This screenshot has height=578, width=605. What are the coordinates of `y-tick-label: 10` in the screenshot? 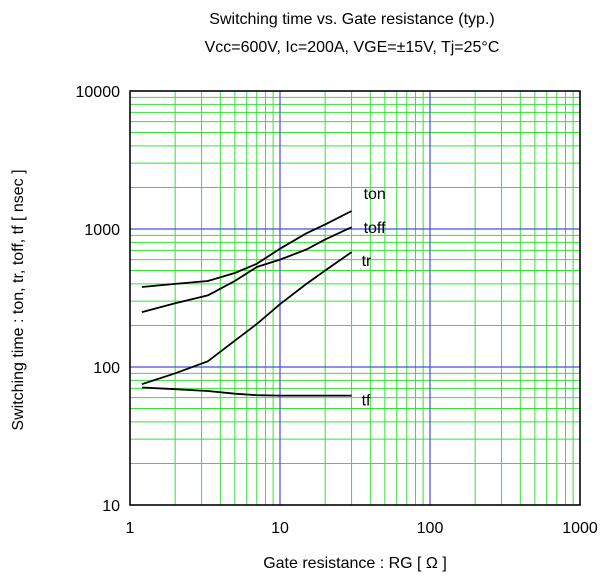 It's located at (111, 506).